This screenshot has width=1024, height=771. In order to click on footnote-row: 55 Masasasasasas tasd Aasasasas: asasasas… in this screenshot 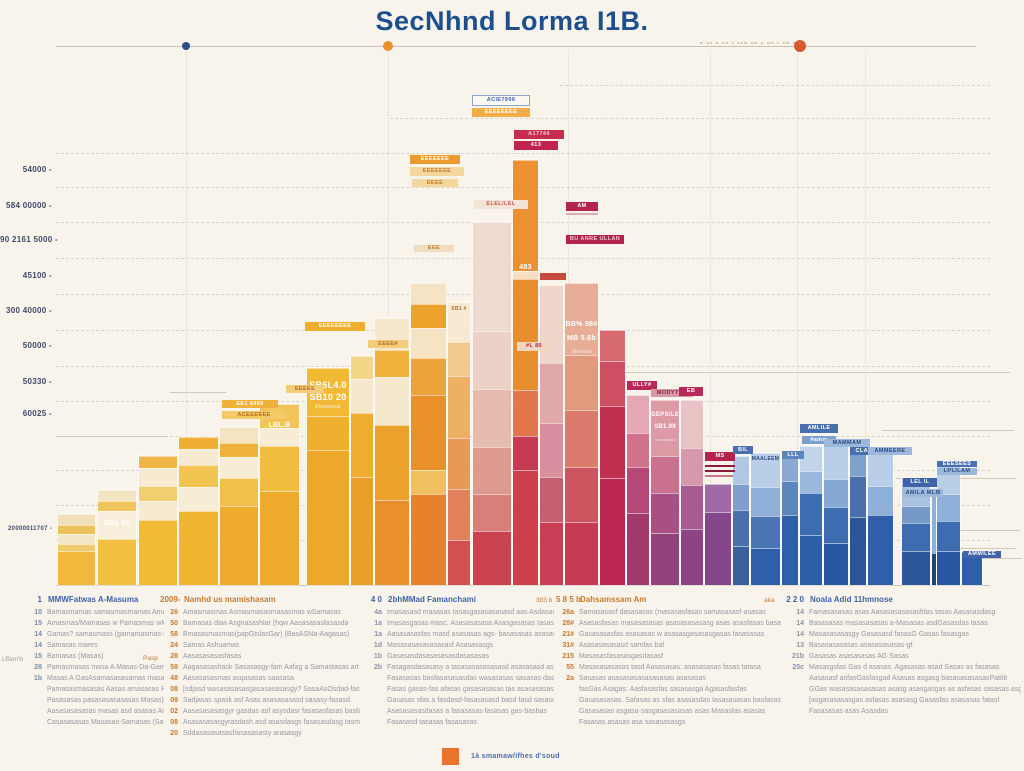, I will do `click(668, 667)`.